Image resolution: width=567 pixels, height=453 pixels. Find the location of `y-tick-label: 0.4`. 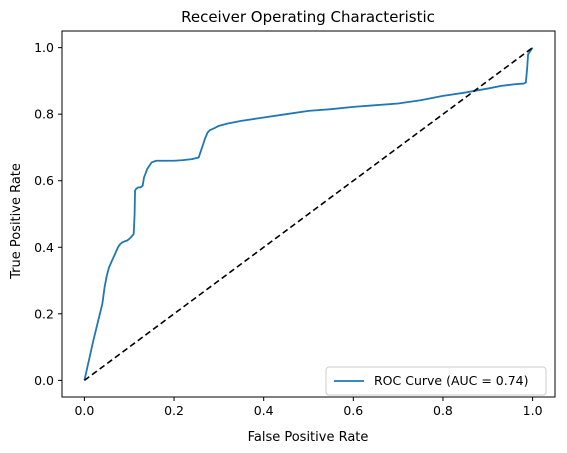

y-tick-label: 0.4 is located at coordinates (44, 247).